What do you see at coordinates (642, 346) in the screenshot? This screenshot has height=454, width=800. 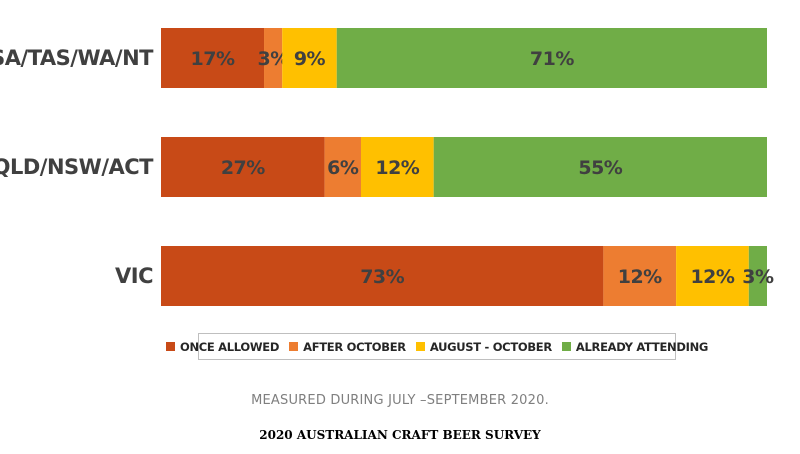 I see `legend-label: ALREADY ATTENDING` at bounding box center [642, 346].